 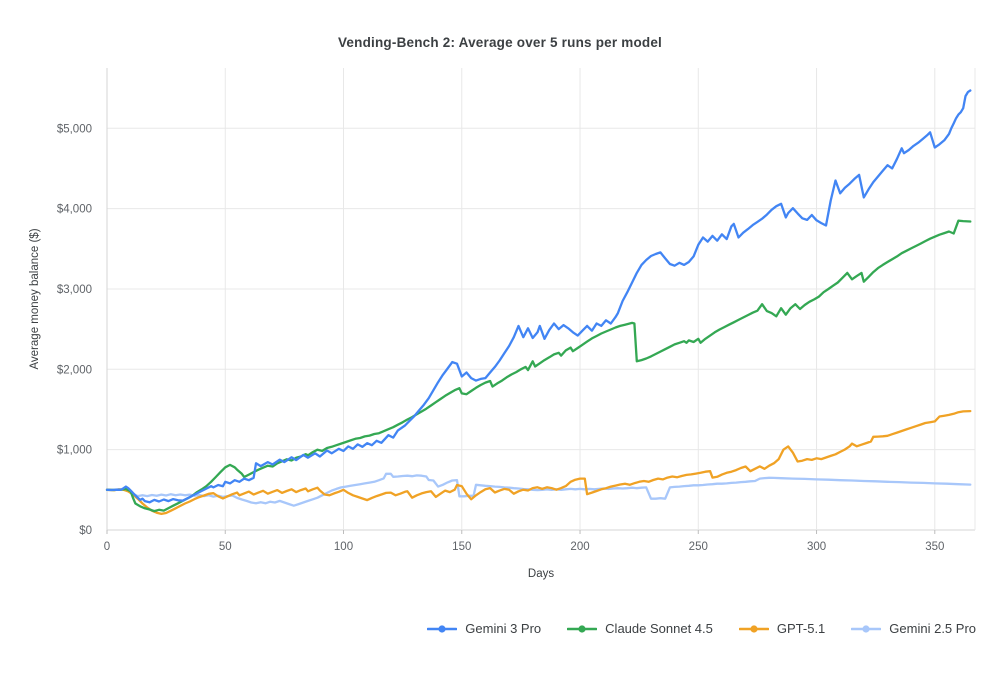 I want to click on x-tick-label: 150, so click(x=461, y=547).